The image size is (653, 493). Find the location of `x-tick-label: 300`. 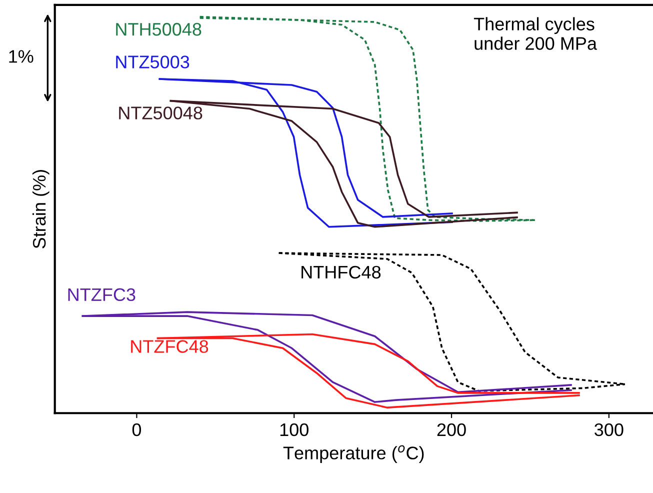

x-tick-label: 300 is located at coordinates (609, 429).